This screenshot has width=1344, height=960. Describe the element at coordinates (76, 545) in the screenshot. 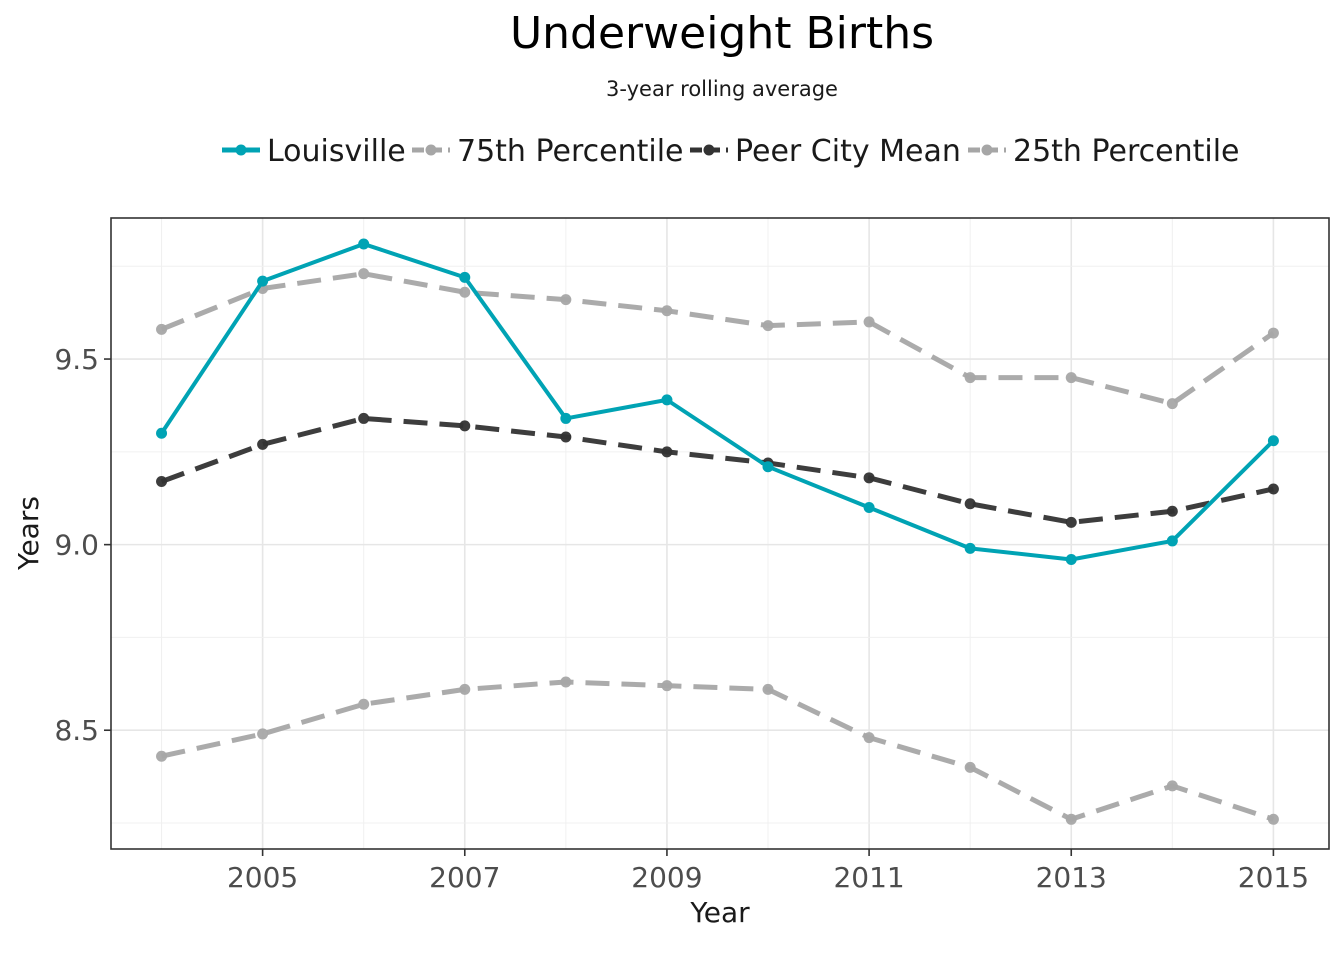

I see `y-tick-label: 9.0` at that location.